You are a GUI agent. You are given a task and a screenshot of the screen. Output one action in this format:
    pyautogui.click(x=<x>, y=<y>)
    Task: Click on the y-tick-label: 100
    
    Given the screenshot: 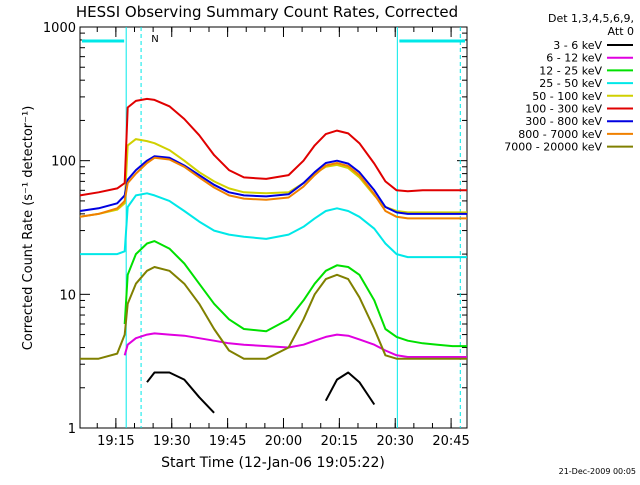 What is the action you would take?
    pyautogui.click(x=63, y=162)
    